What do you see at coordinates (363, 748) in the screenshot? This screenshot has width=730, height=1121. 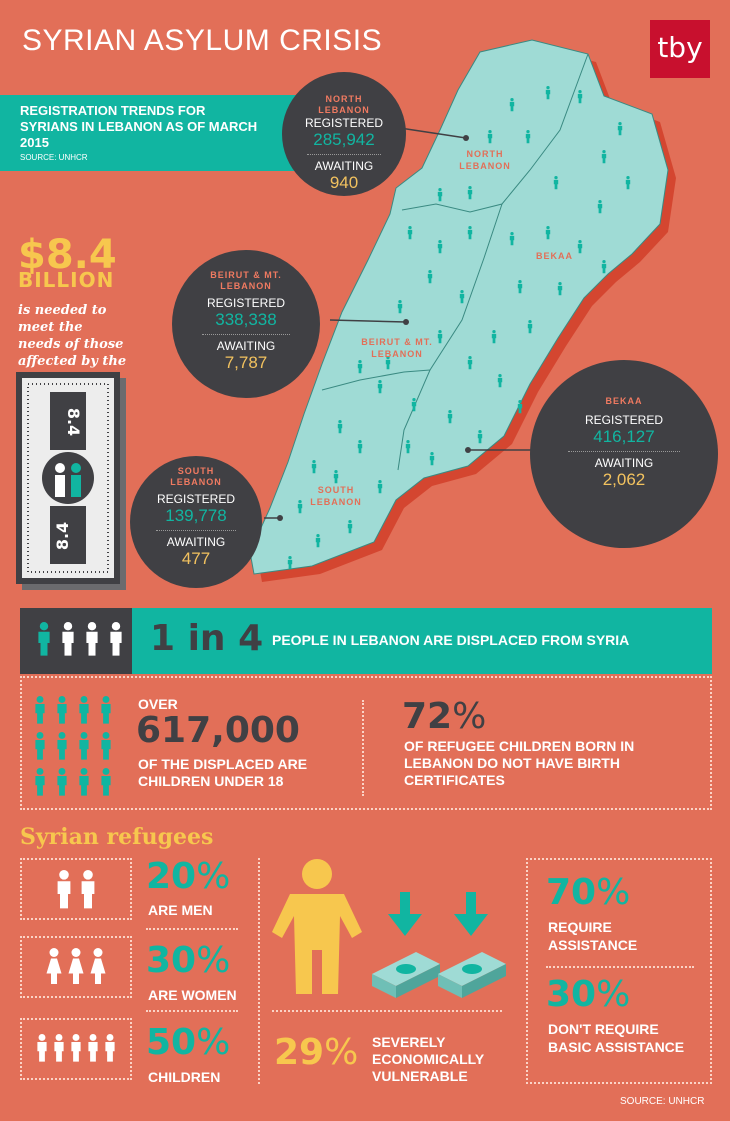 I see `children-divider` at bounding box center [363, 748].